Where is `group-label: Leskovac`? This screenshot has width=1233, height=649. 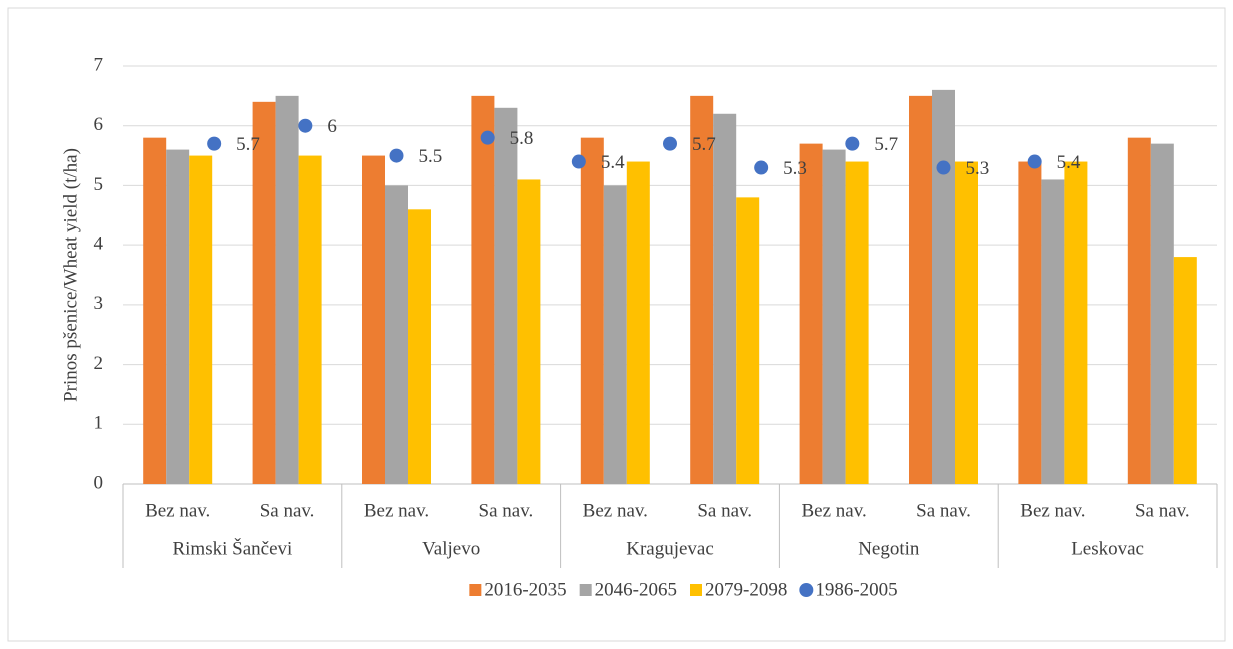 group-label: Leskovac is located at coordinates (1107, 548).